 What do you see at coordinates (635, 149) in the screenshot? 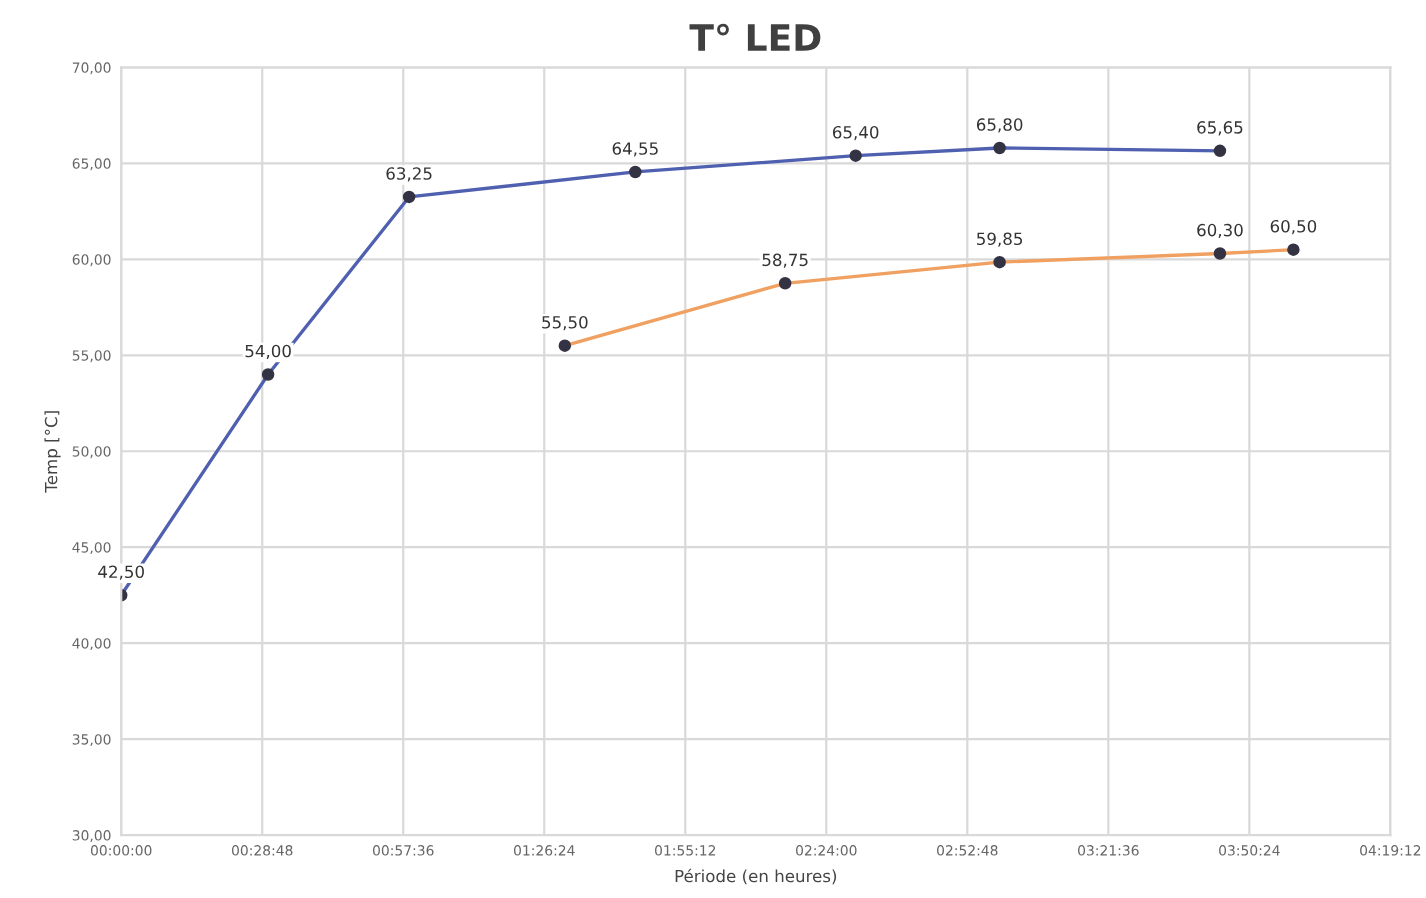
I see `data-label: 64,55` at bounding box center [635, 149].